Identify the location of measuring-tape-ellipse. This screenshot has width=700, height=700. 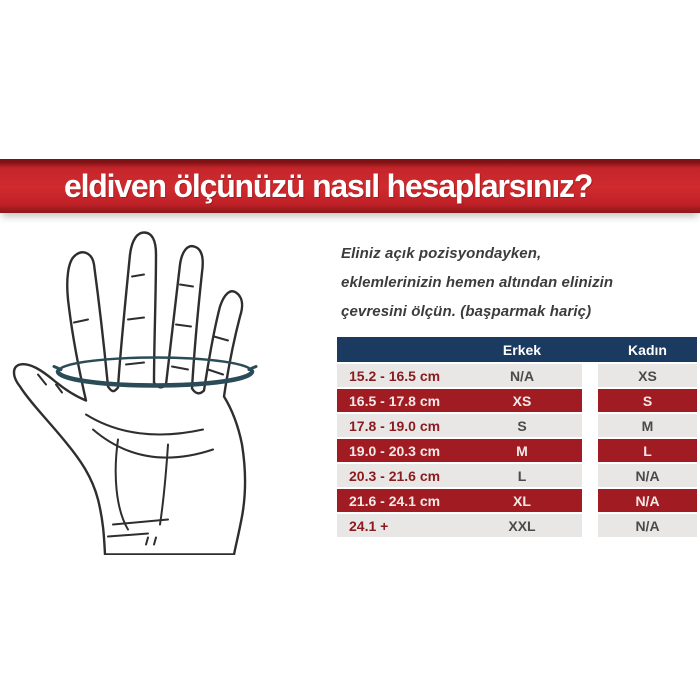
(155, 372).